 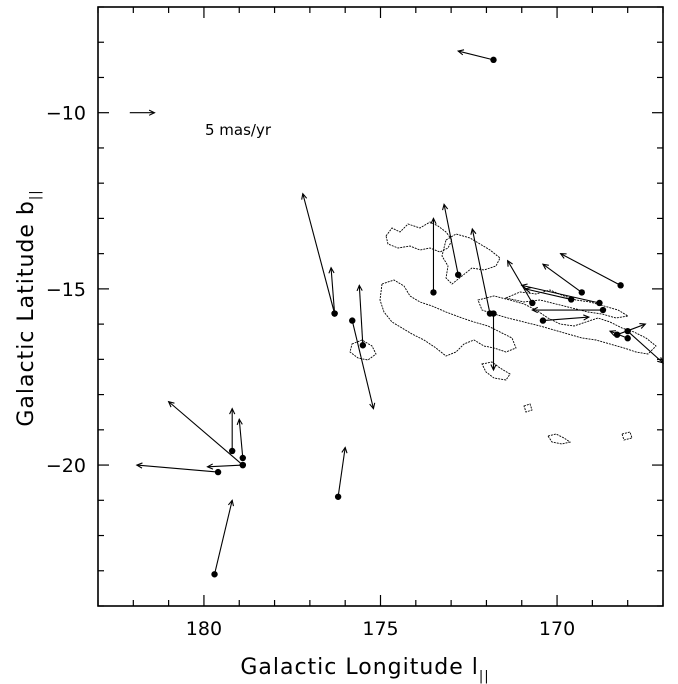 What do you see at coordinates (380, 629) in the screenshot?
I see `x-tick-label: 175` at bounding box center [380, 629].